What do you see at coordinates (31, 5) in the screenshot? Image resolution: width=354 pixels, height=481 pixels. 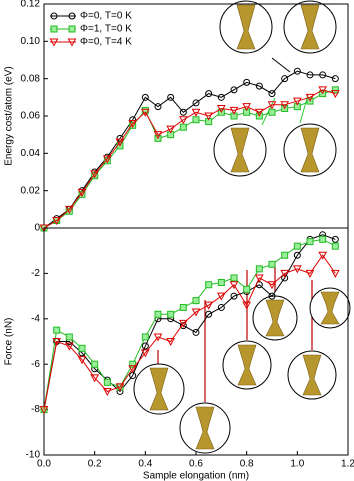 I see `y-tick-label: 0.12` at bounding box center [31, 5].